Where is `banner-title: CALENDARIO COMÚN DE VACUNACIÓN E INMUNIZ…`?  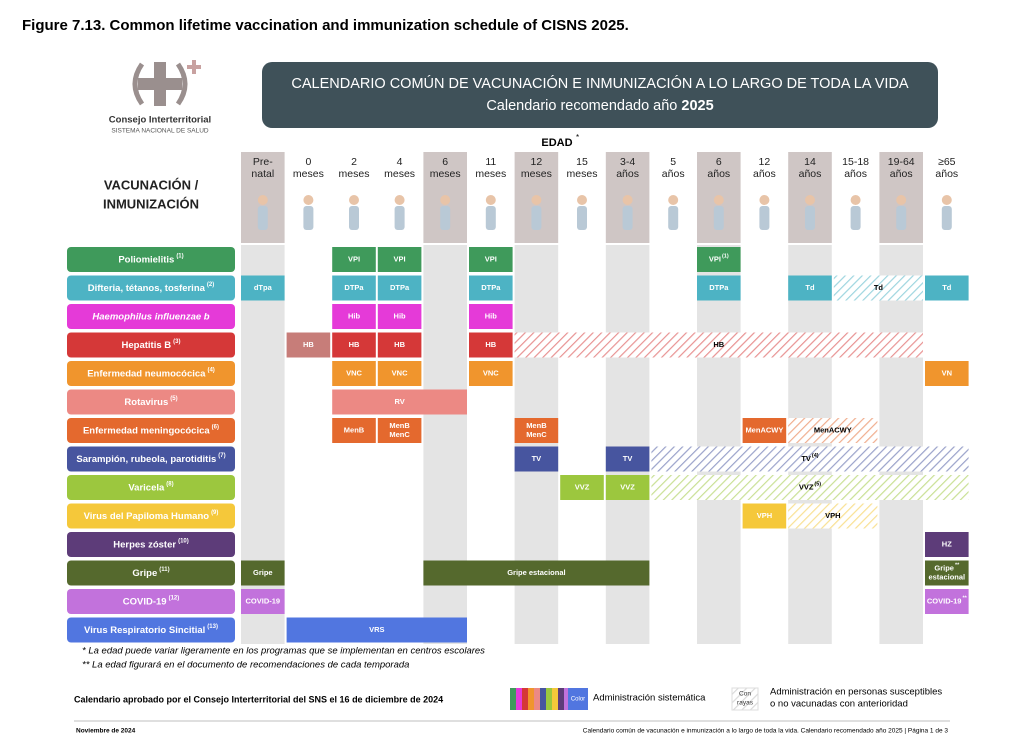
banner-title: CALENDARIO COMÚN DE VACUNACIÓN E INMUNIZ… is located at coordinates (600, 83).